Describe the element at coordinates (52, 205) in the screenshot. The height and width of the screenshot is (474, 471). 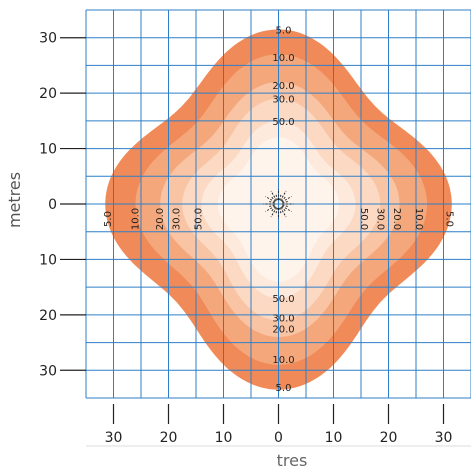
I see `y-tick-label: 0` at that location.